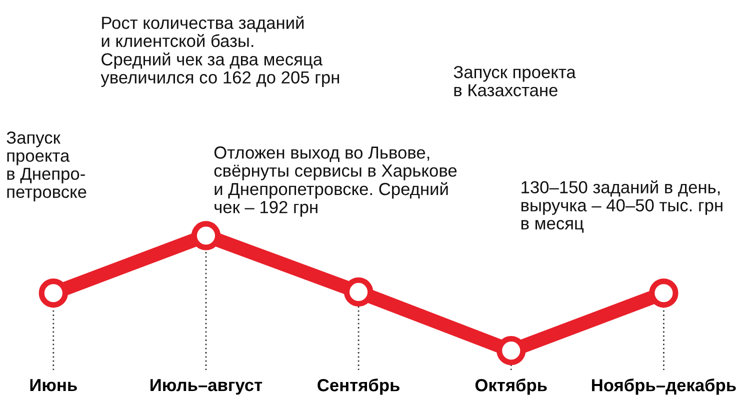 This screenshot has height=414, width=740. What do you see at coordinates (664, 386) in the screenshot?
I see `x-tick-label: Ноябрь–декабрь` at bounding box center [664, 386].